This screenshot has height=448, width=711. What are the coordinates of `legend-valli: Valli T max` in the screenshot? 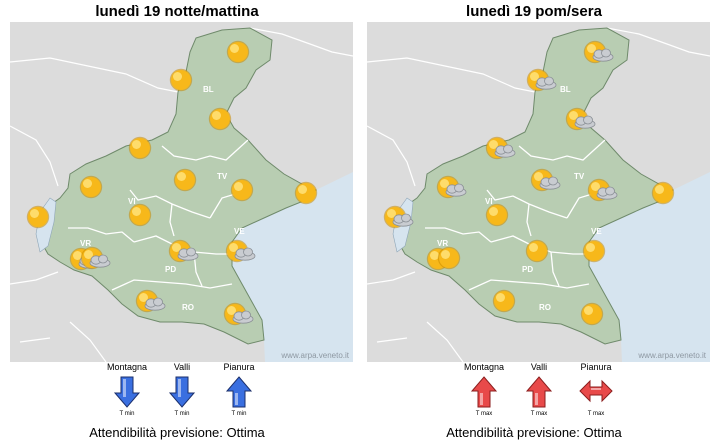 It's located at (539, 389).